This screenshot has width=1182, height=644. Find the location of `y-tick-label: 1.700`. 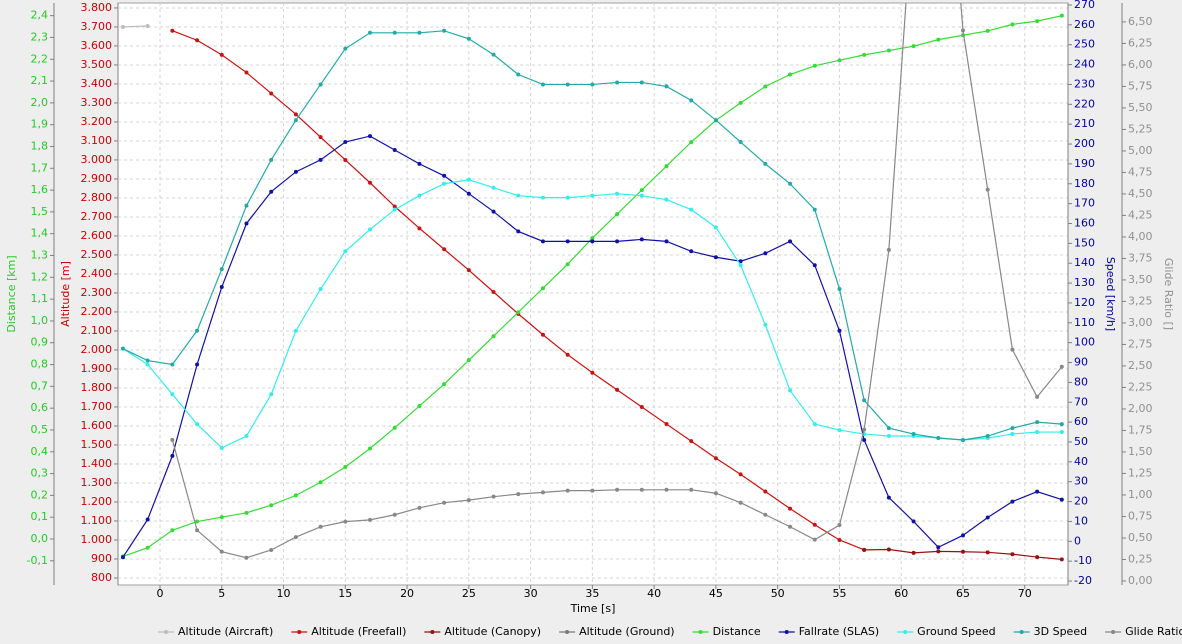

y-tick-label: 1.700 is located at coordinates (97, 406).